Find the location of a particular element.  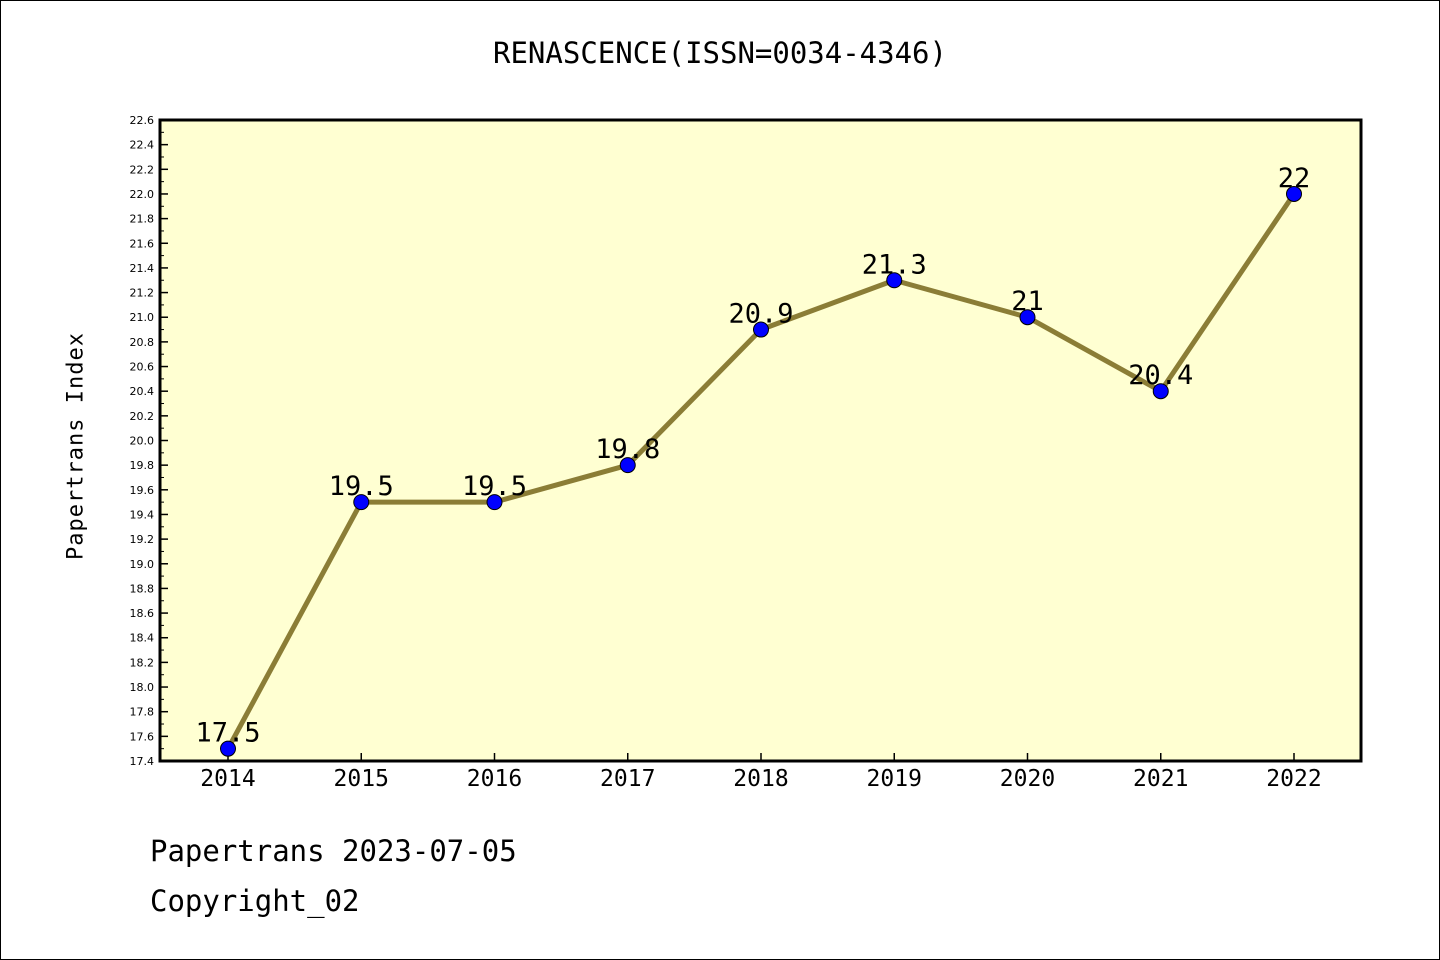

data-label: 20.4 is located at coordinates (1160, 375).